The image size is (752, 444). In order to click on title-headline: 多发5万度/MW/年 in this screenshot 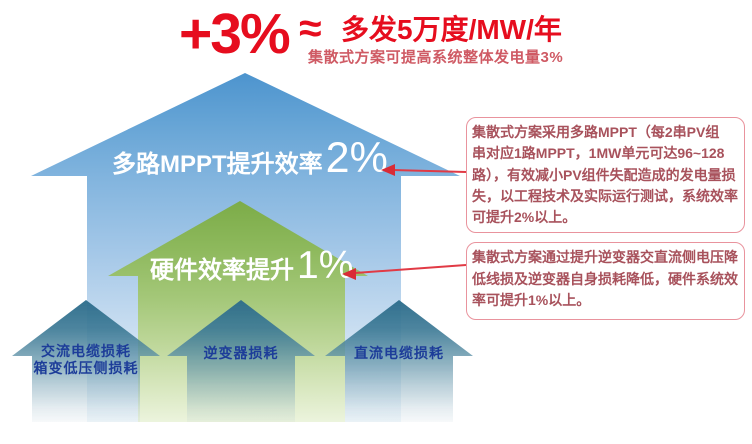, I will do `click(451, 29)`.